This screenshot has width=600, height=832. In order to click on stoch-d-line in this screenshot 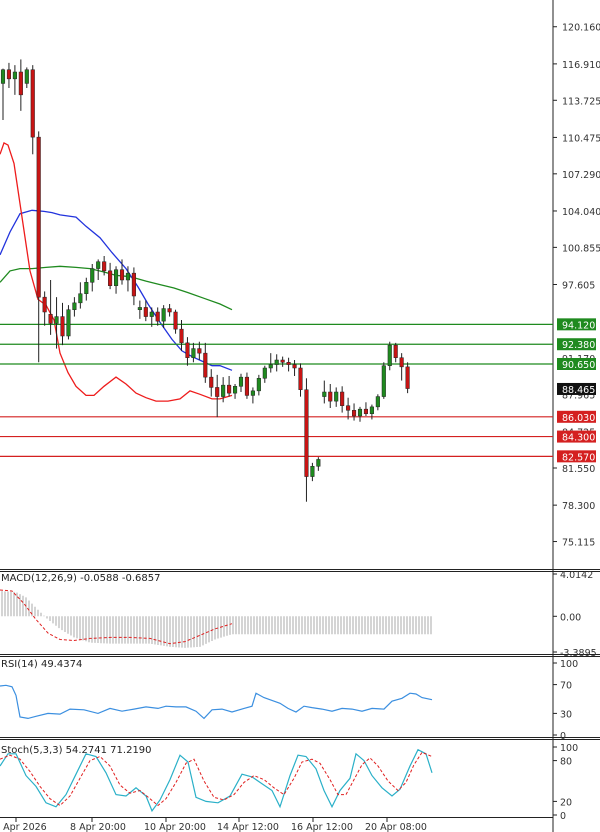, I will do `click(216, 779)`.